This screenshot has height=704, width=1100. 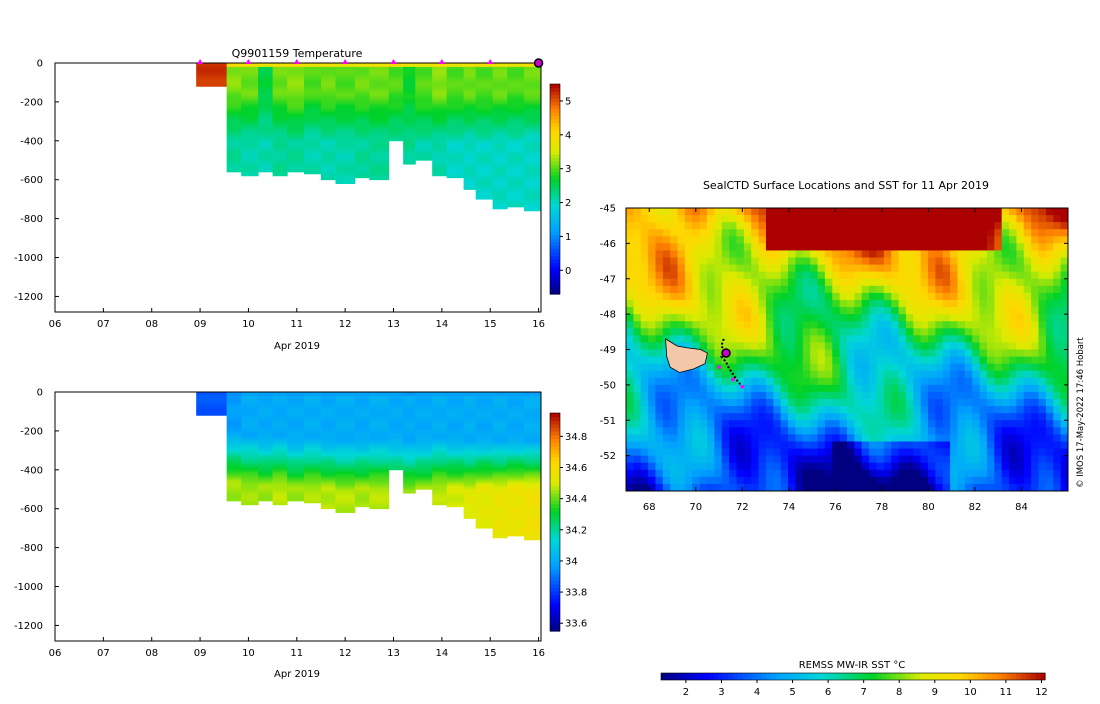 I want to click on temperature-x-axis-label: Apr 2019, so click(x=297, y=346).